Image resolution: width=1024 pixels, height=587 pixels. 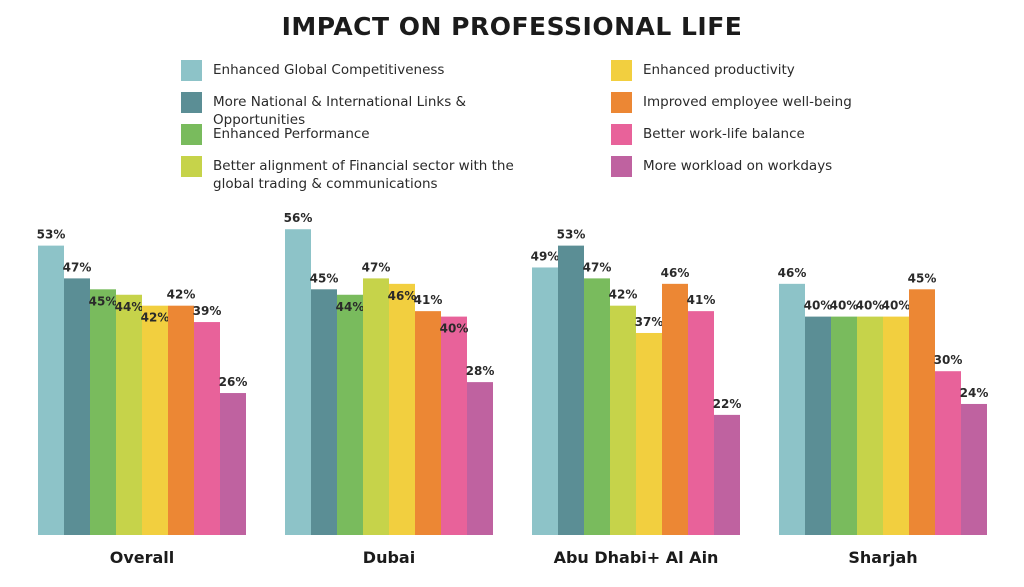 What do you see at coordinates (298, 218) in the screenshot?
I see `bar-value-label: 56%` at bounding box center [298, 218].